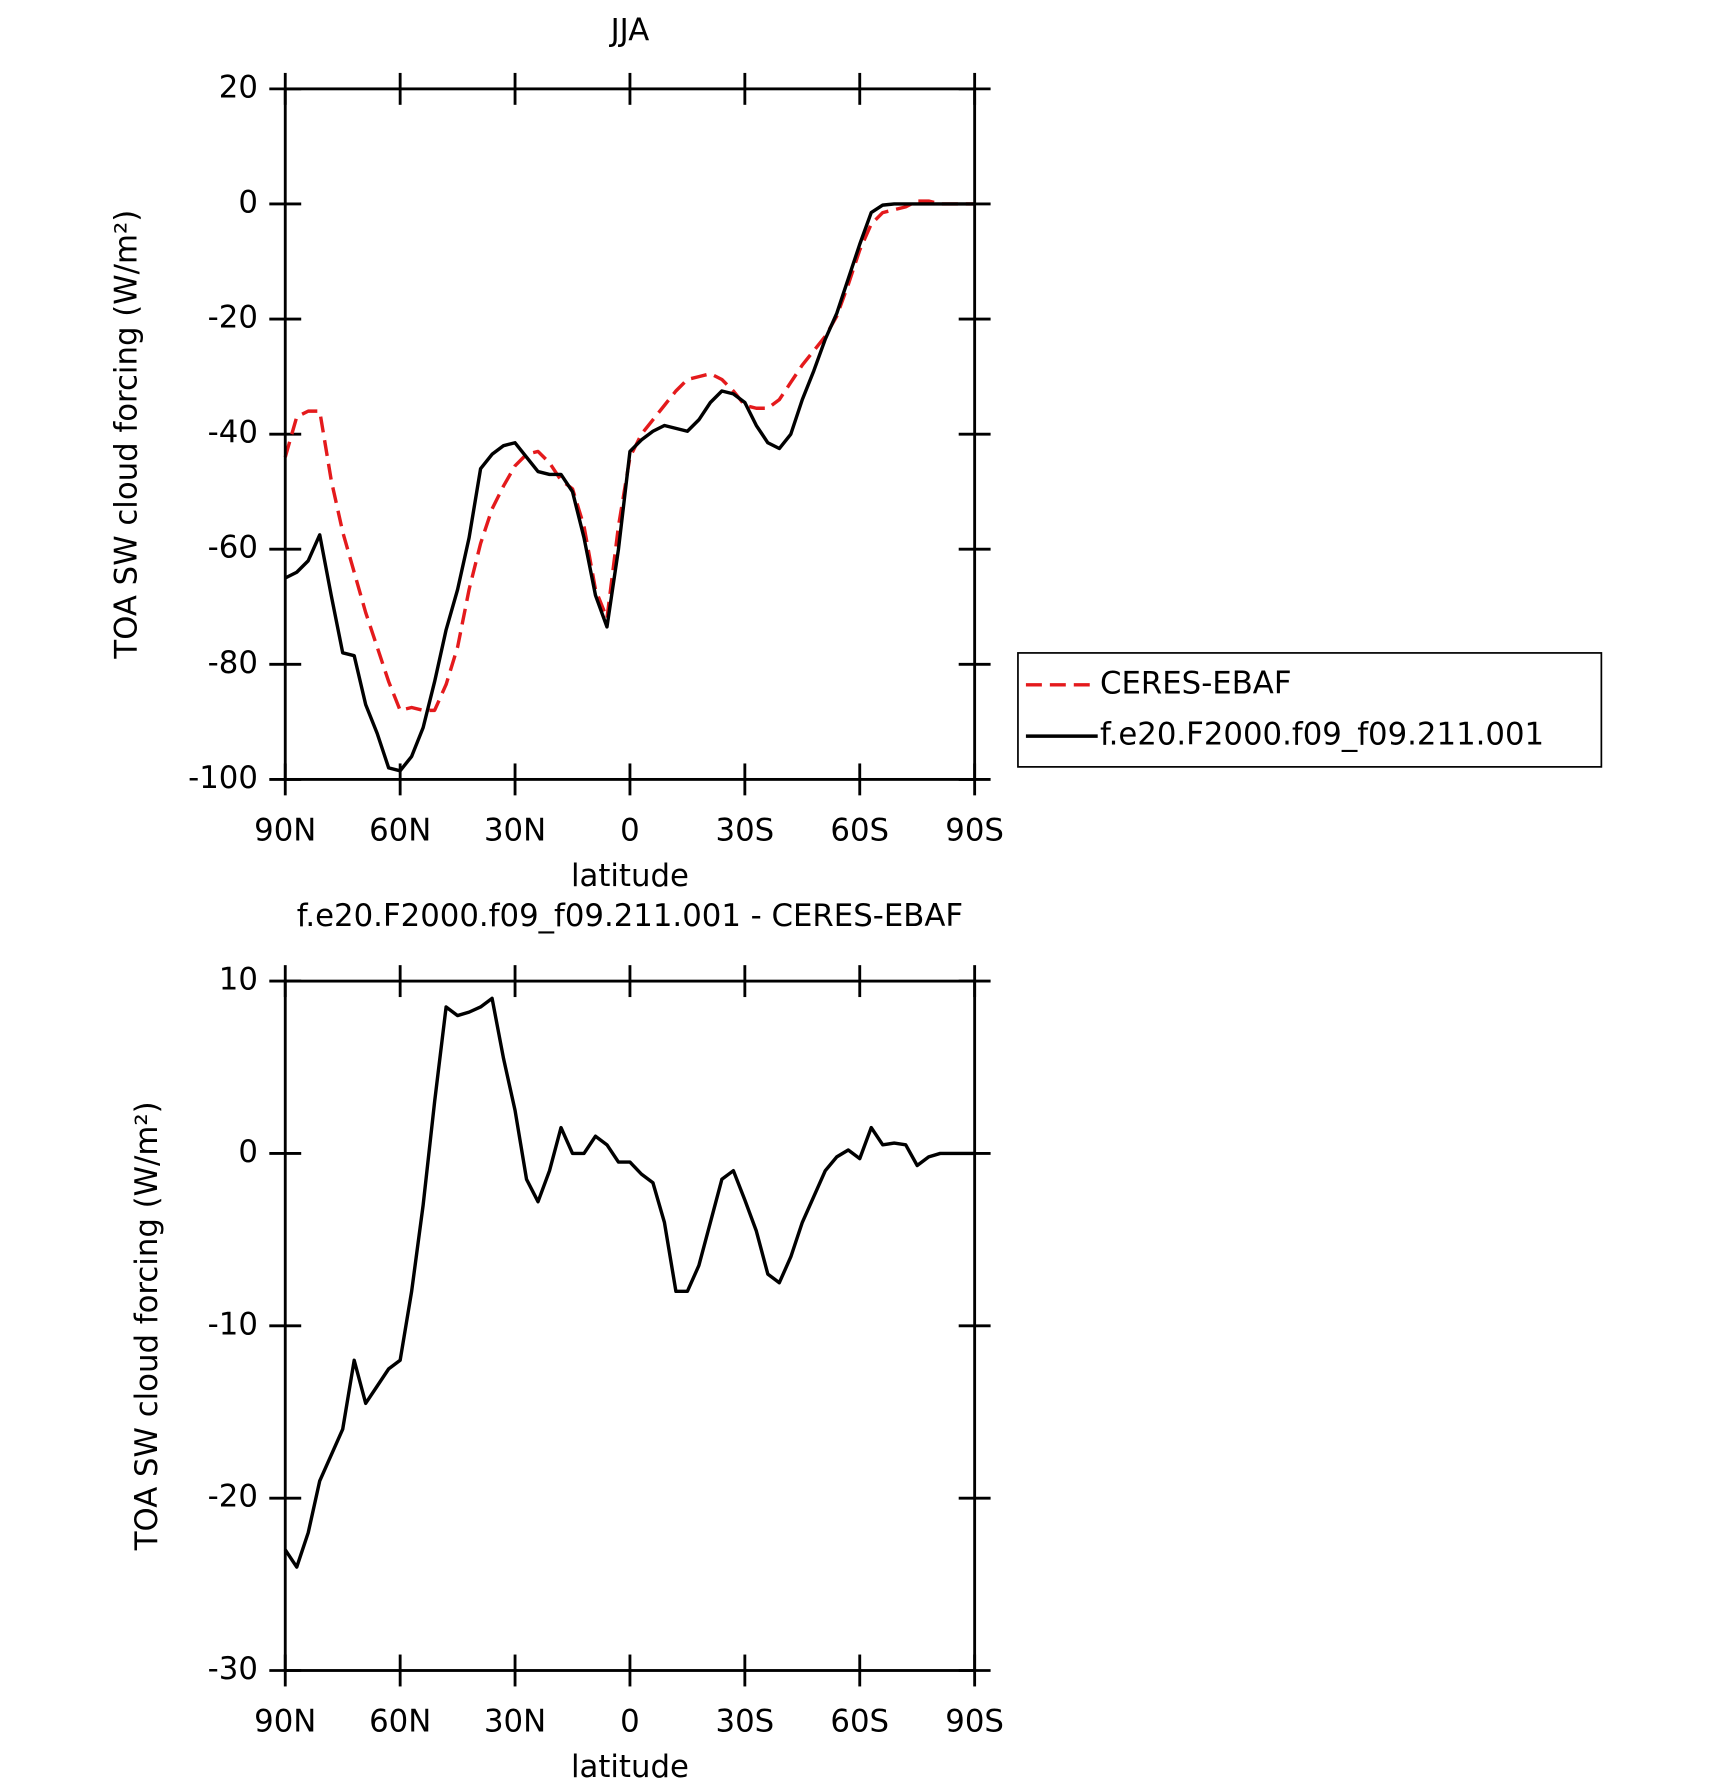 Image resolution: width=1710 pixels, height=1789 pixels. What do you see at coordinates (238, 980) in the screenshot?
I see `y-tick-label: 10` at bounding box center [238, 980].